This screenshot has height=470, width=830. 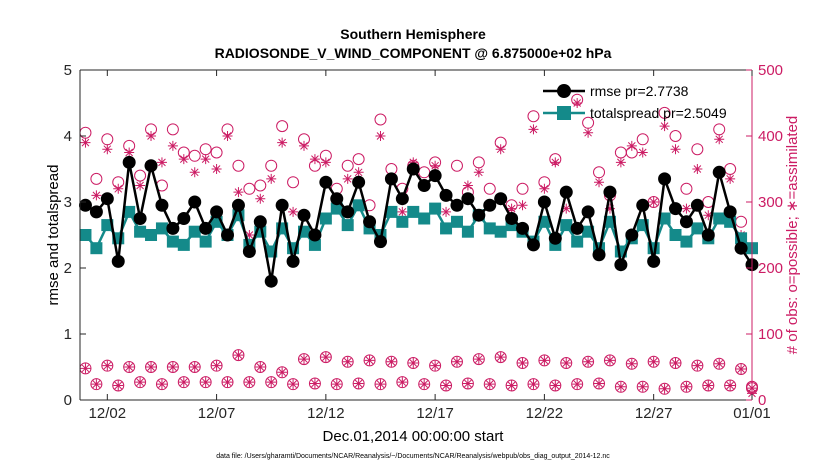 What do you see at coordinates (762, 400) in the screenshot?
I see `y-right-tick-label: 0` at bounding box center [762, 400].